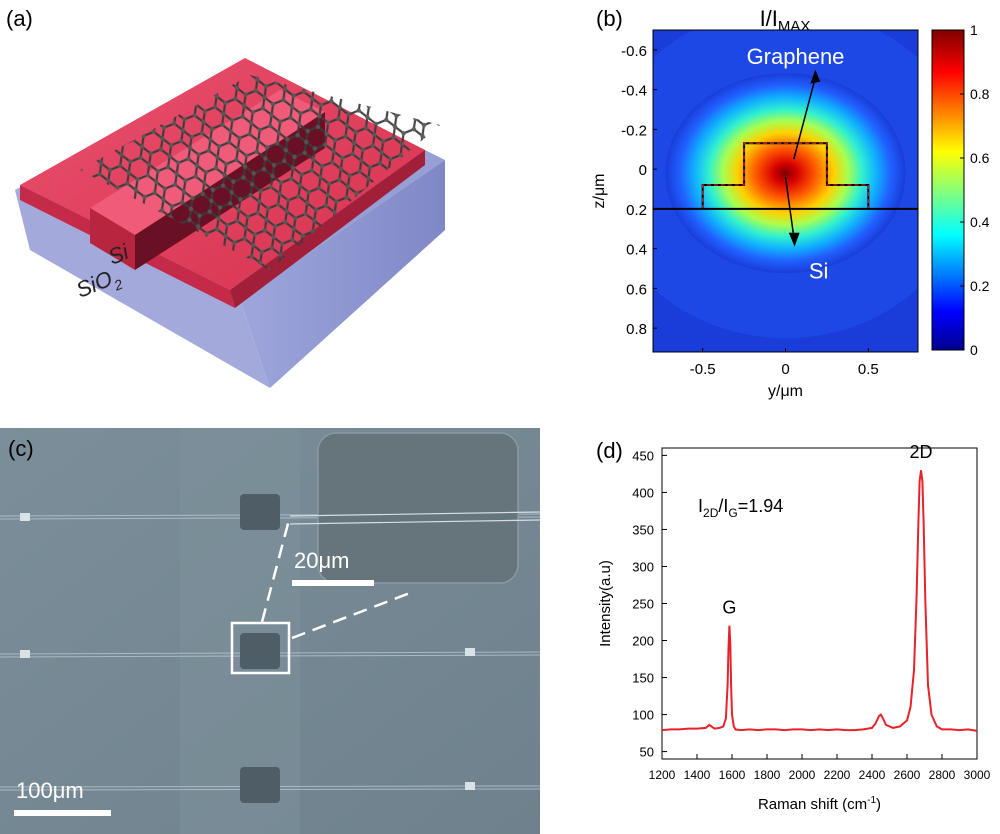 This screenshot has height=834, width=1000. I want to click on panel-c-label: (c), so click(21, 448).